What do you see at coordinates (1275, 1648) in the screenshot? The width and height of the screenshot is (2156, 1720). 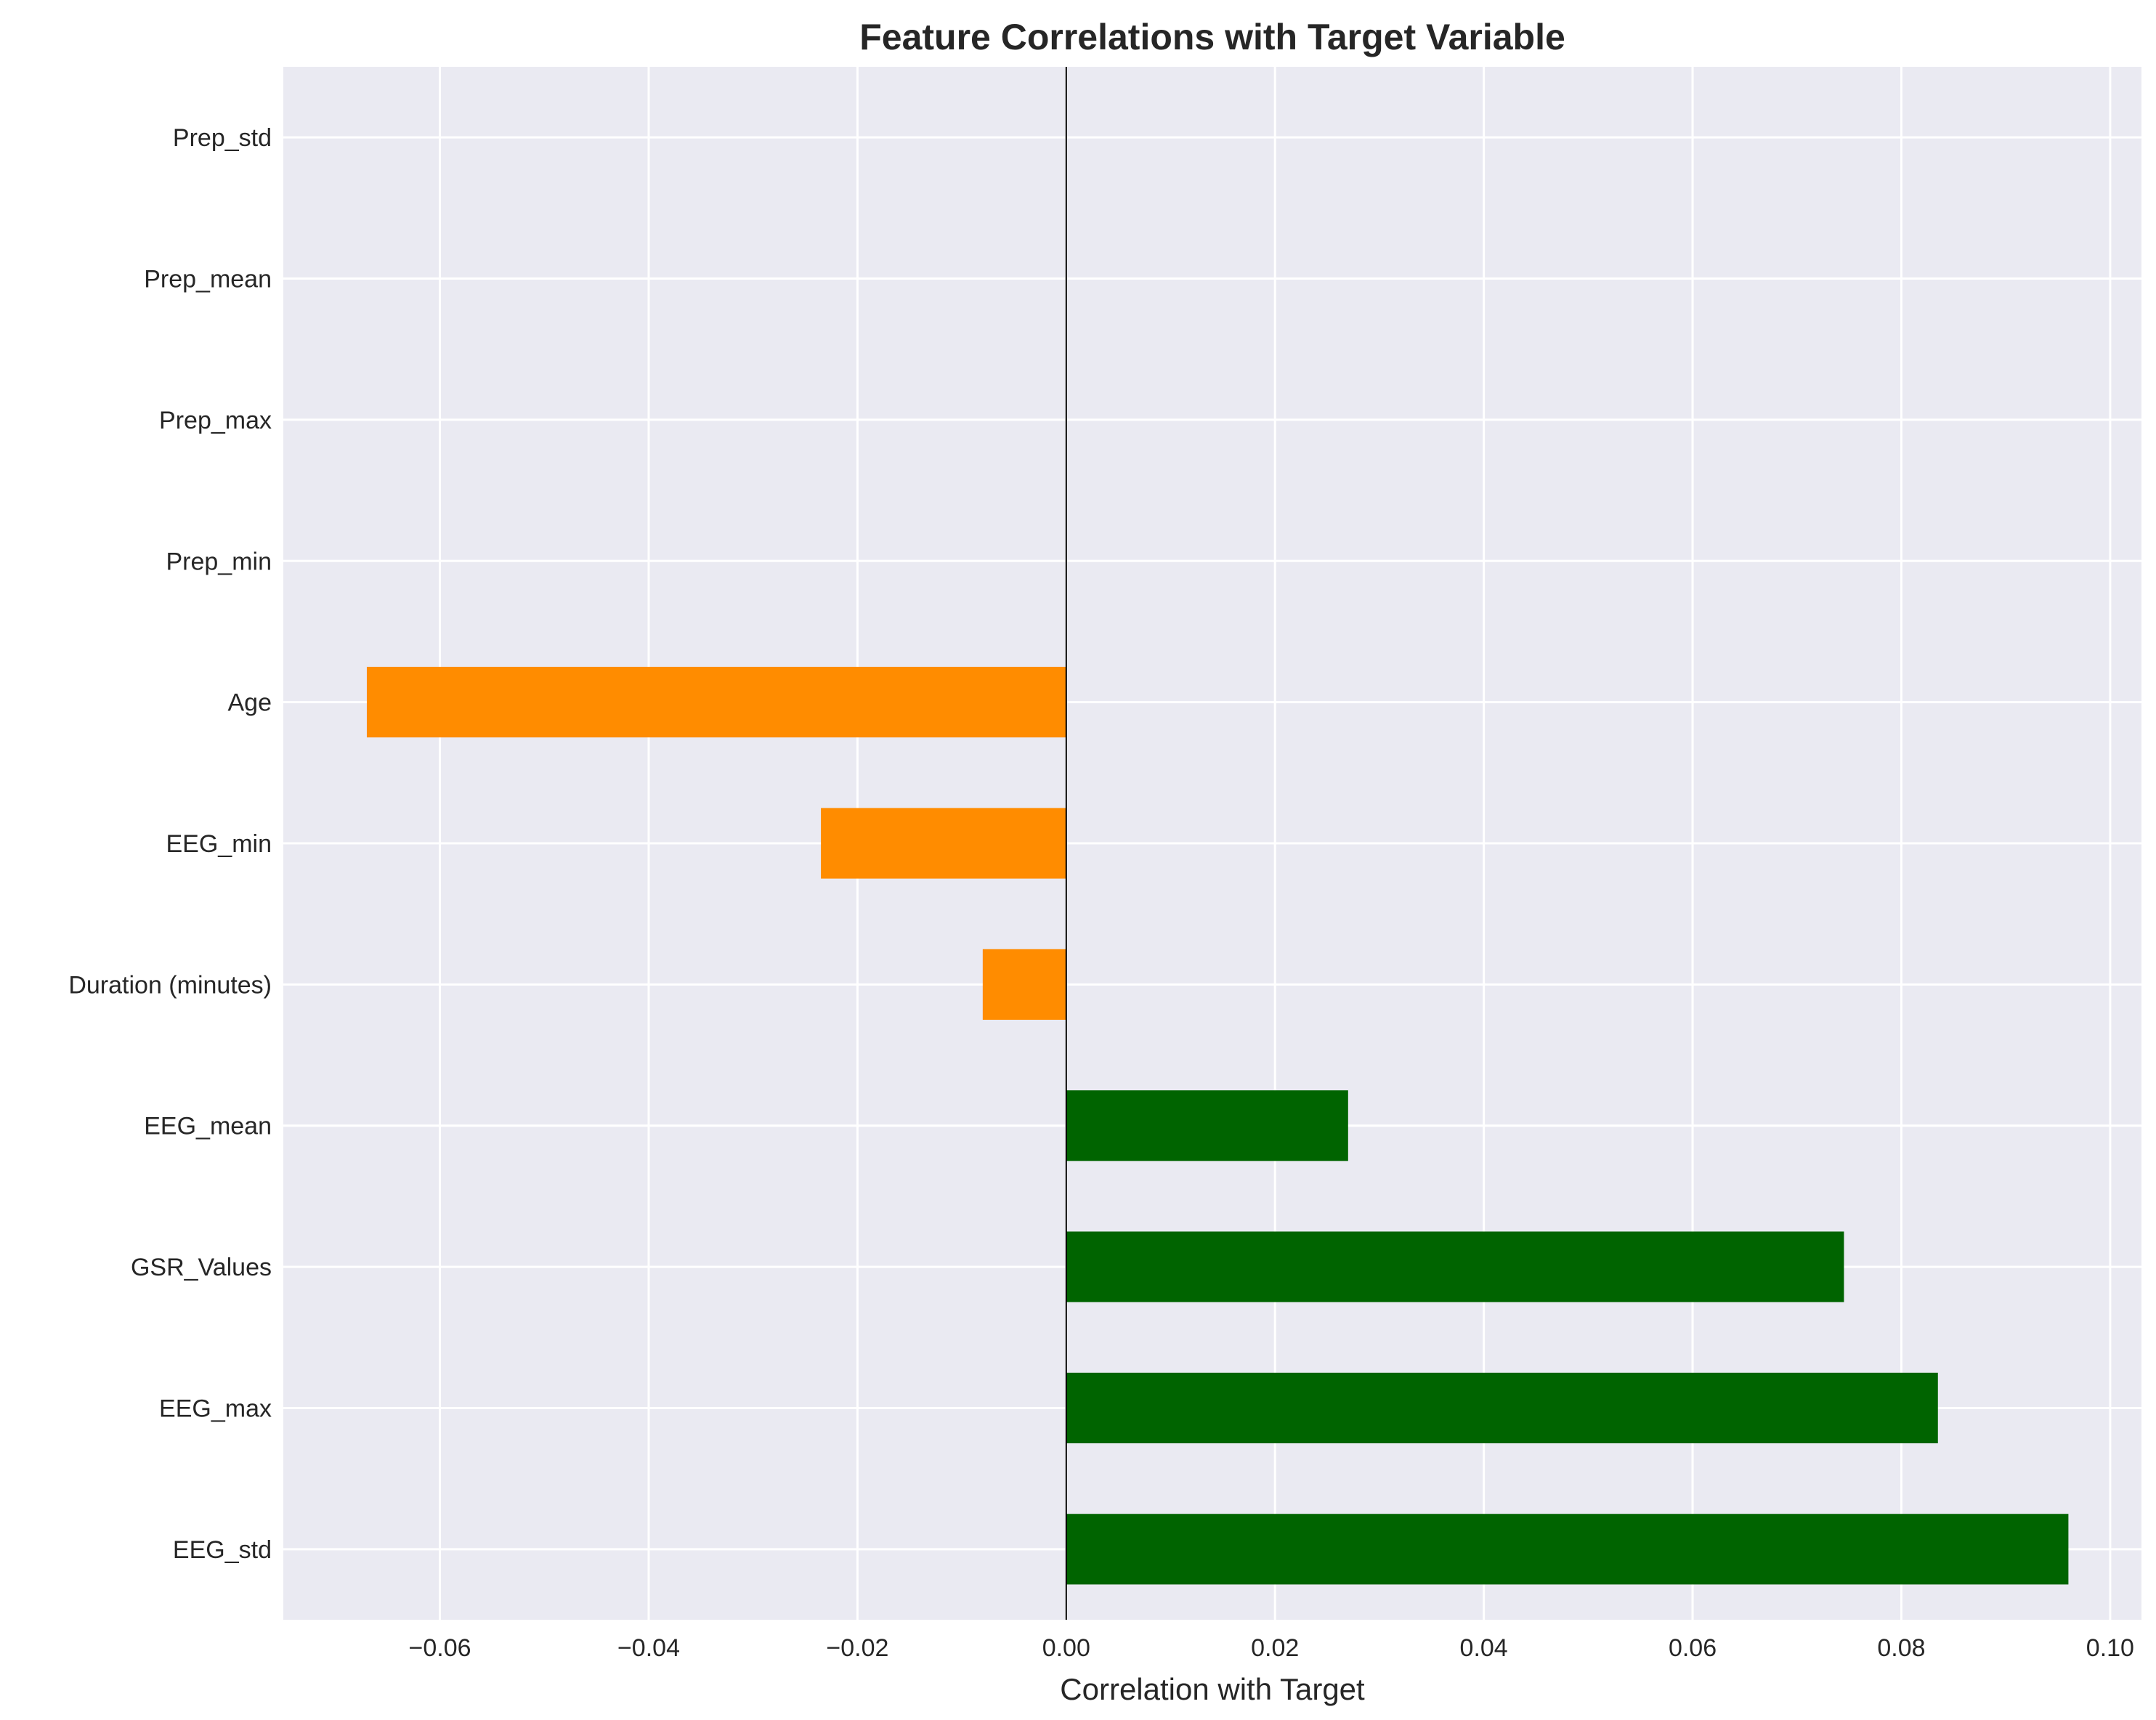 I see `x-tick-label: 0.02` at bounding box center [1275, 1648].